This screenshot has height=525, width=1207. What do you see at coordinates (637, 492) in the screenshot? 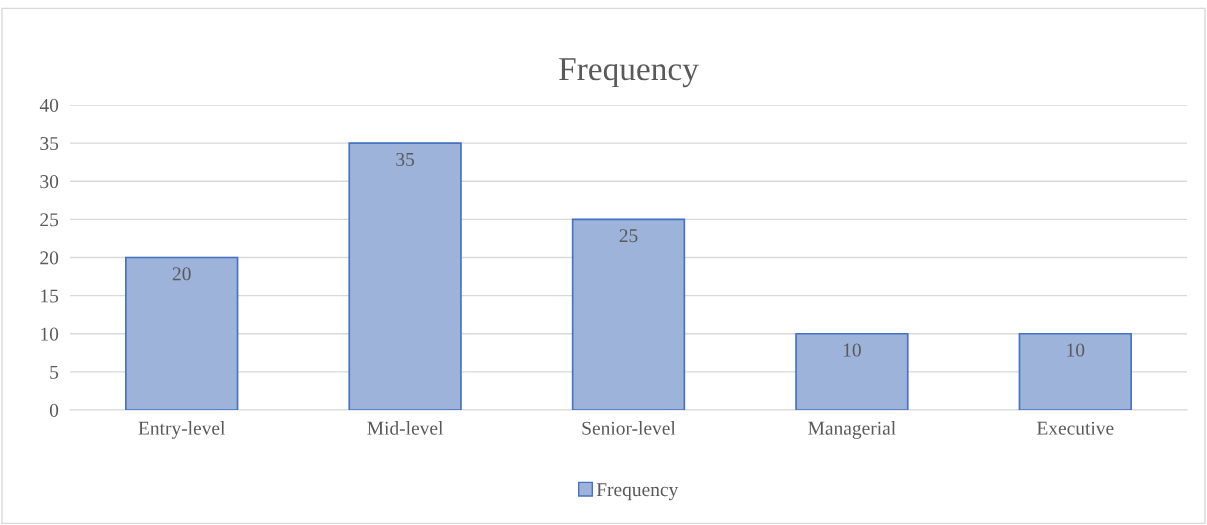
I see `legend-label: Frequency` at bounding box center [637, 492].